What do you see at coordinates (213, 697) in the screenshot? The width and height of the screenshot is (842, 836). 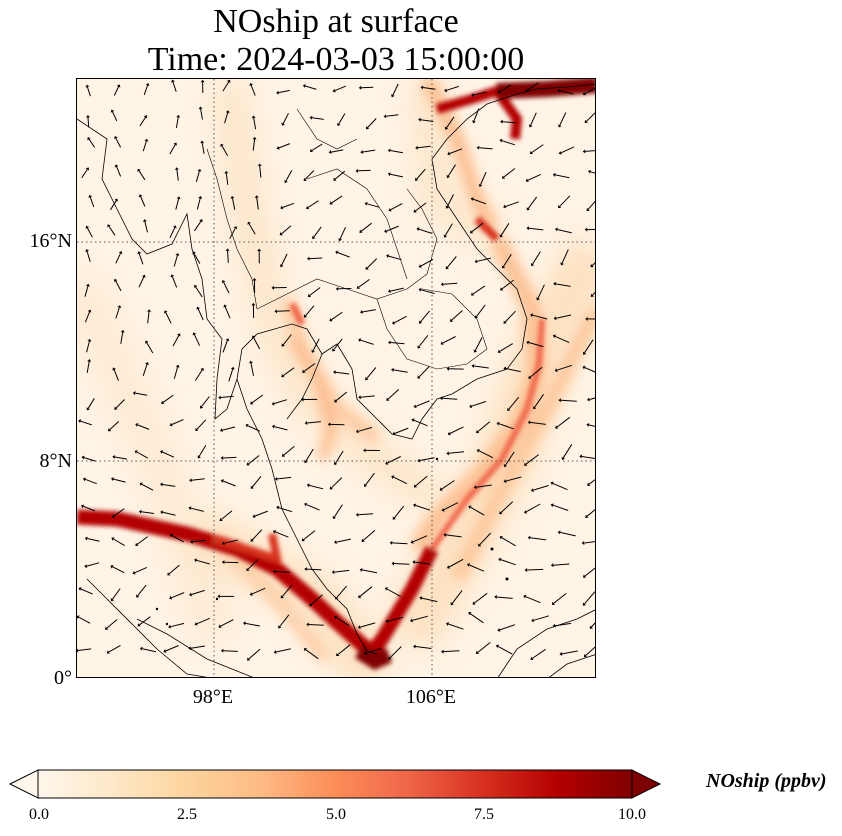 I see `lon-tick-98e: 98°E` at bounding box center [213, 697].